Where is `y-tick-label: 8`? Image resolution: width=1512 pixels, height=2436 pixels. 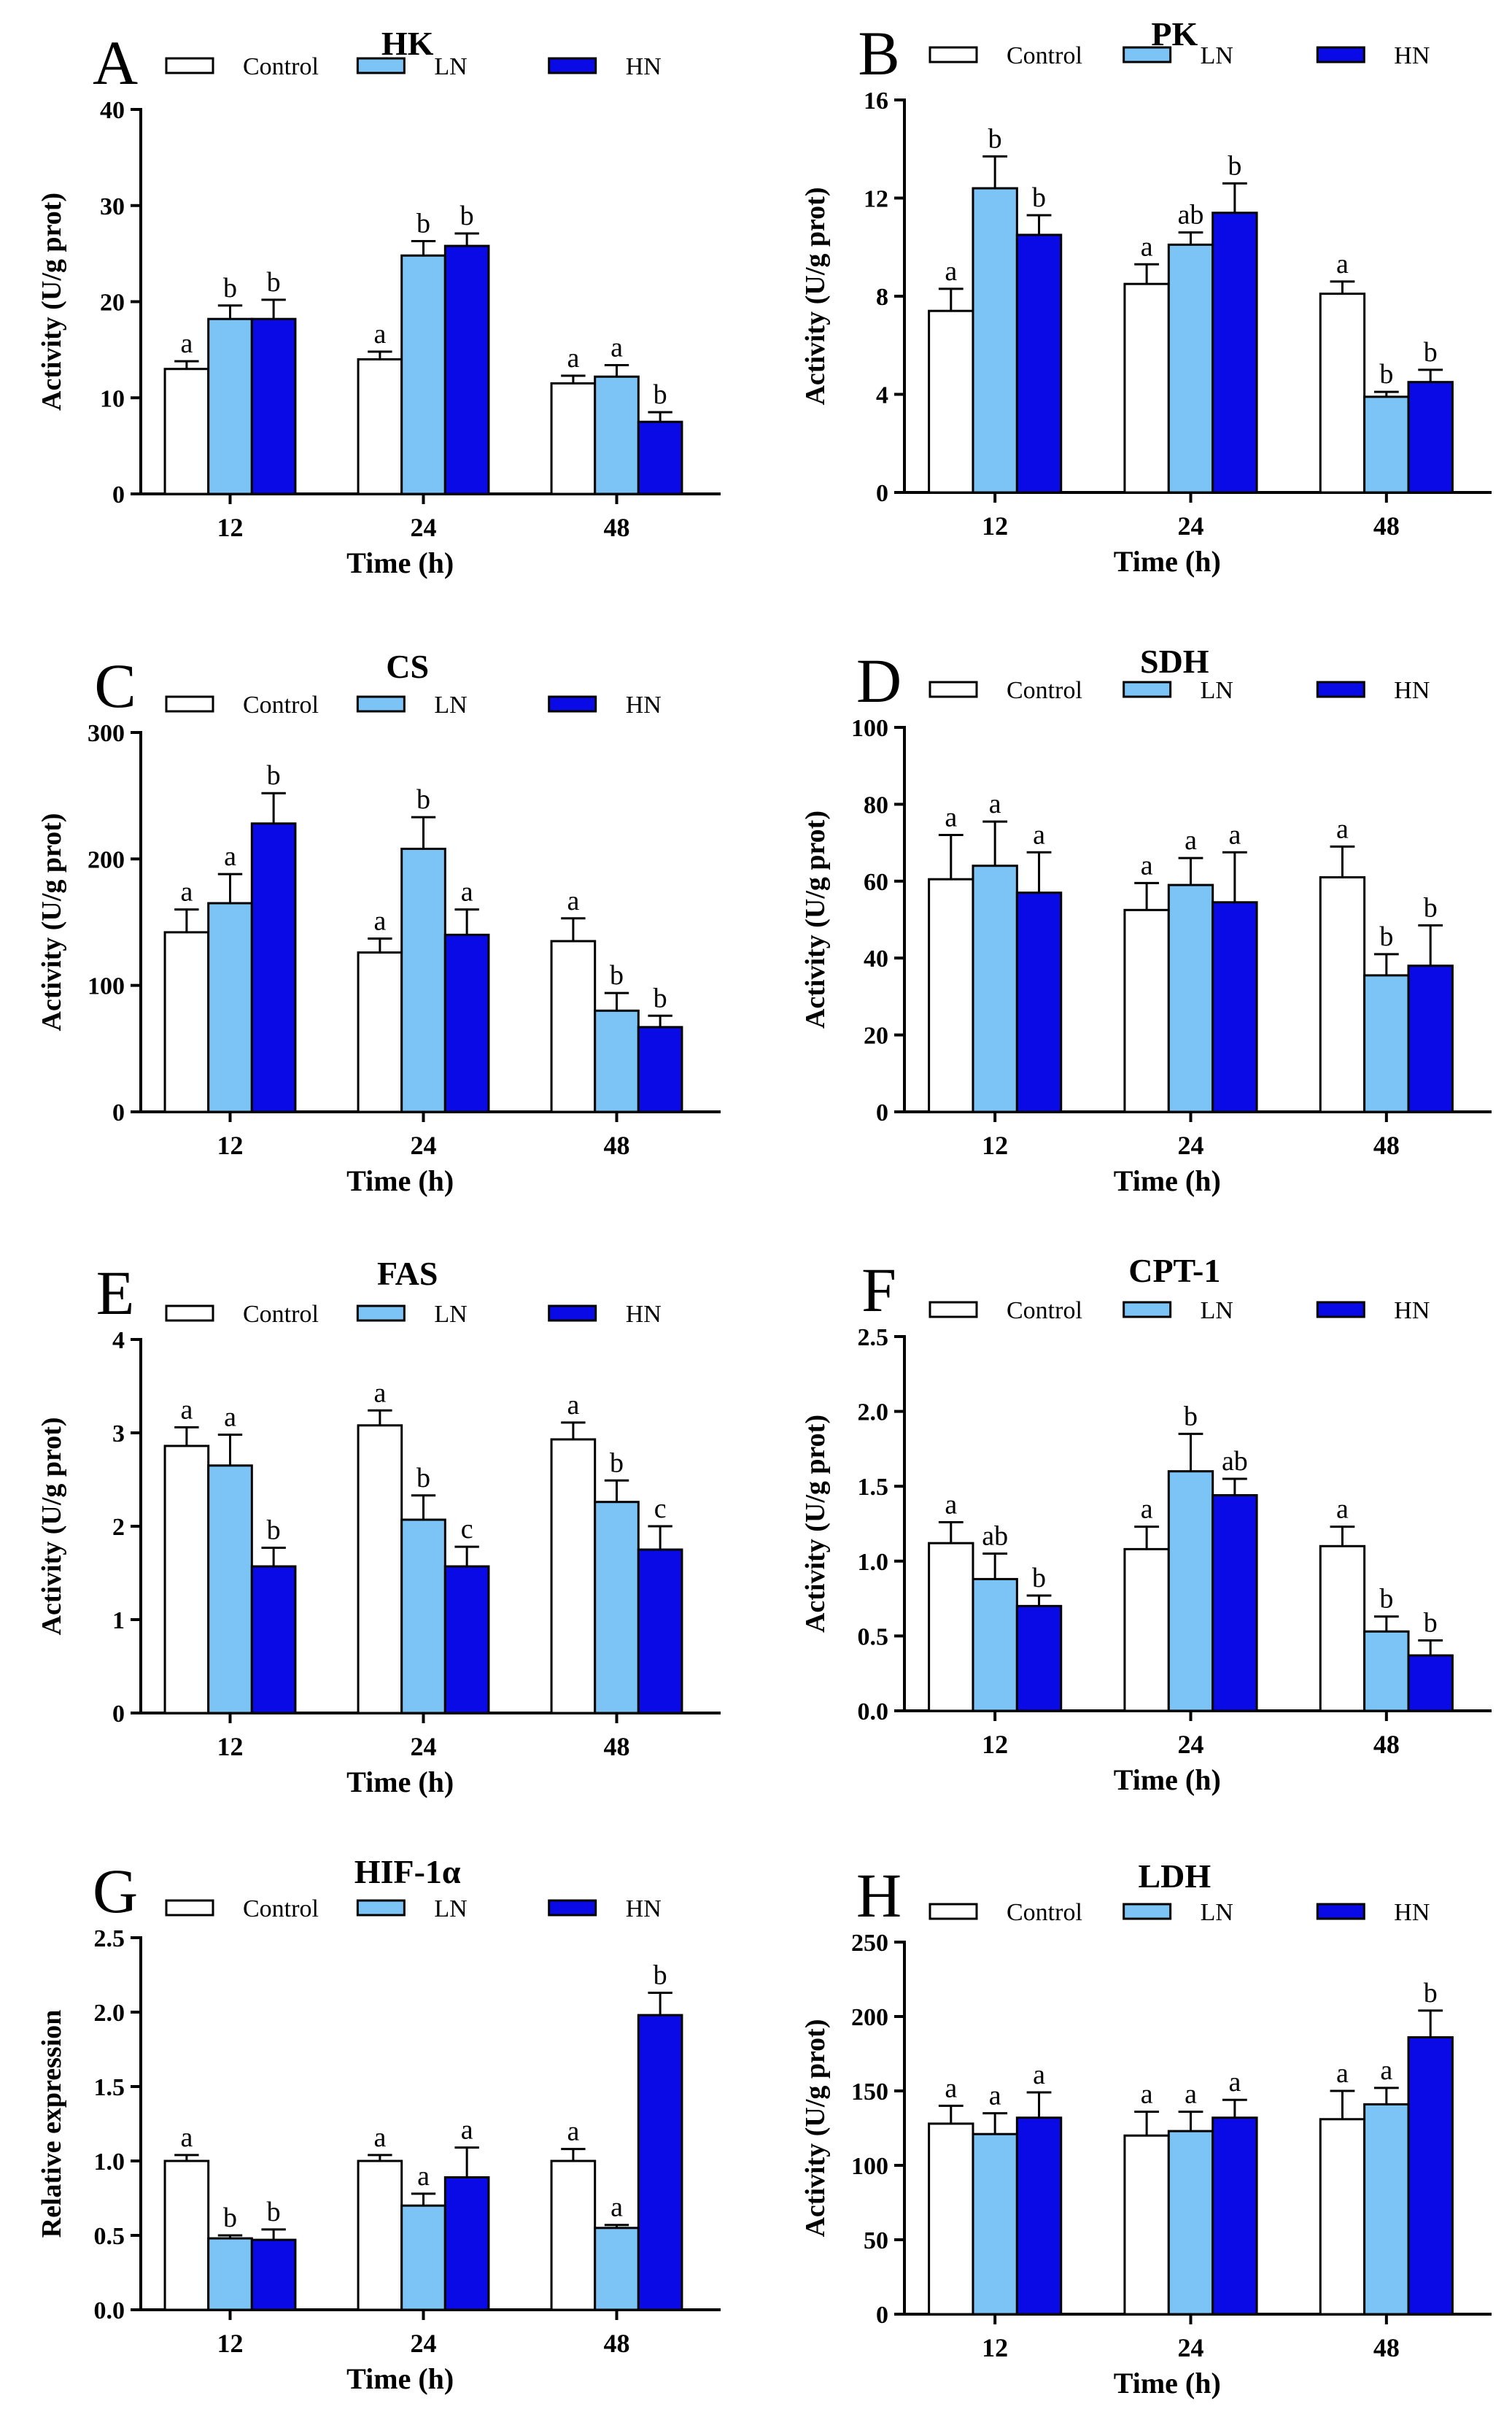 y-tick-label: 8 is located at coordinates (882, 297).